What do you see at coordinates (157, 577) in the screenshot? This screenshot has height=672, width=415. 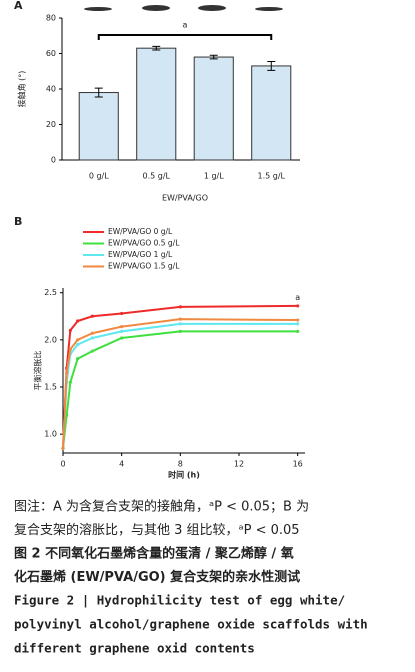 I see `caption-line: 化石墨烯 (EW/PVA/GO) 复合支架的亲水性测试` at bounding box center [157, 577].